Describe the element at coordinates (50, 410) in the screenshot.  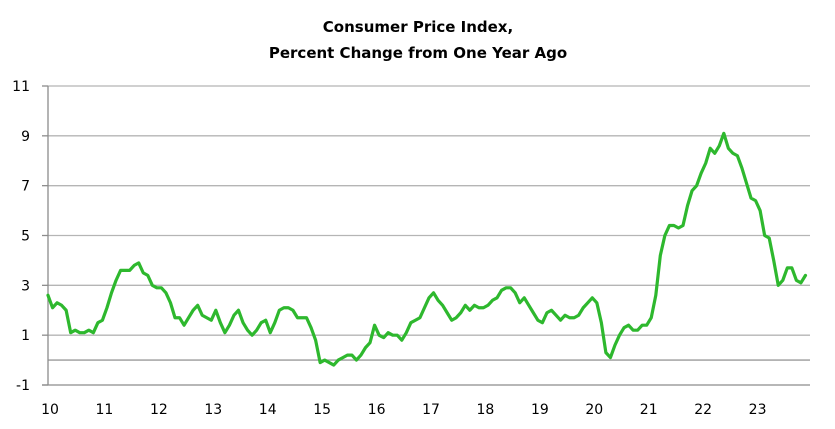
I see `x-tick-label: 10` at that location.